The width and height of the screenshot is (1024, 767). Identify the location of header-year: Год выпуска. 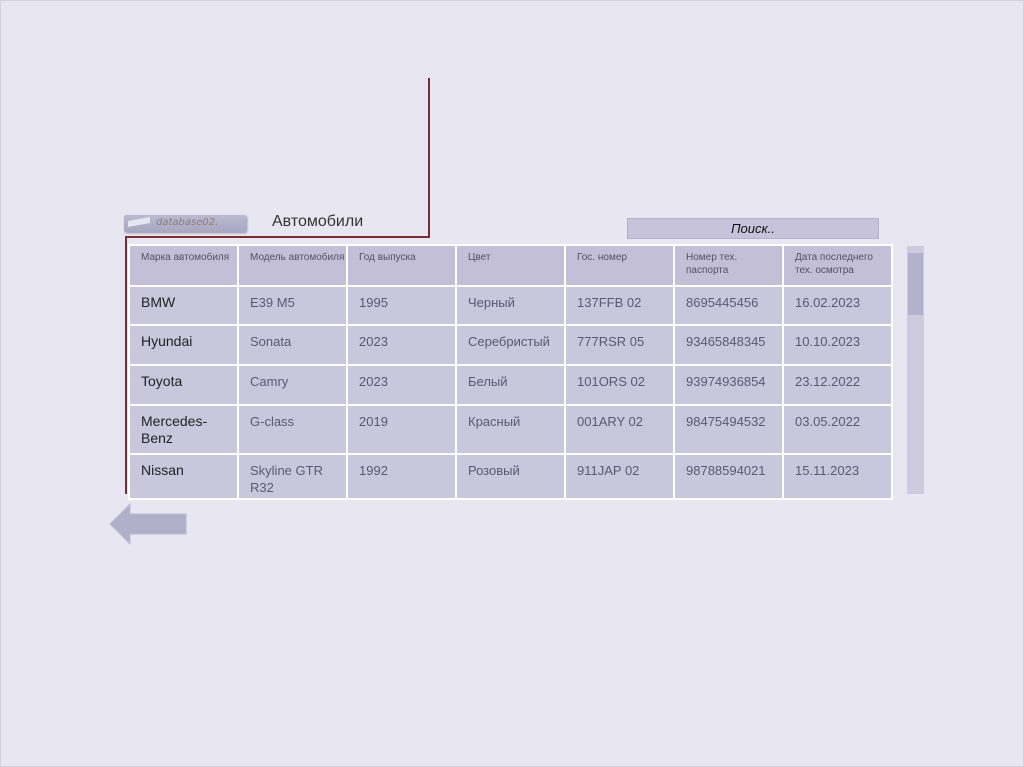
(401, 265).